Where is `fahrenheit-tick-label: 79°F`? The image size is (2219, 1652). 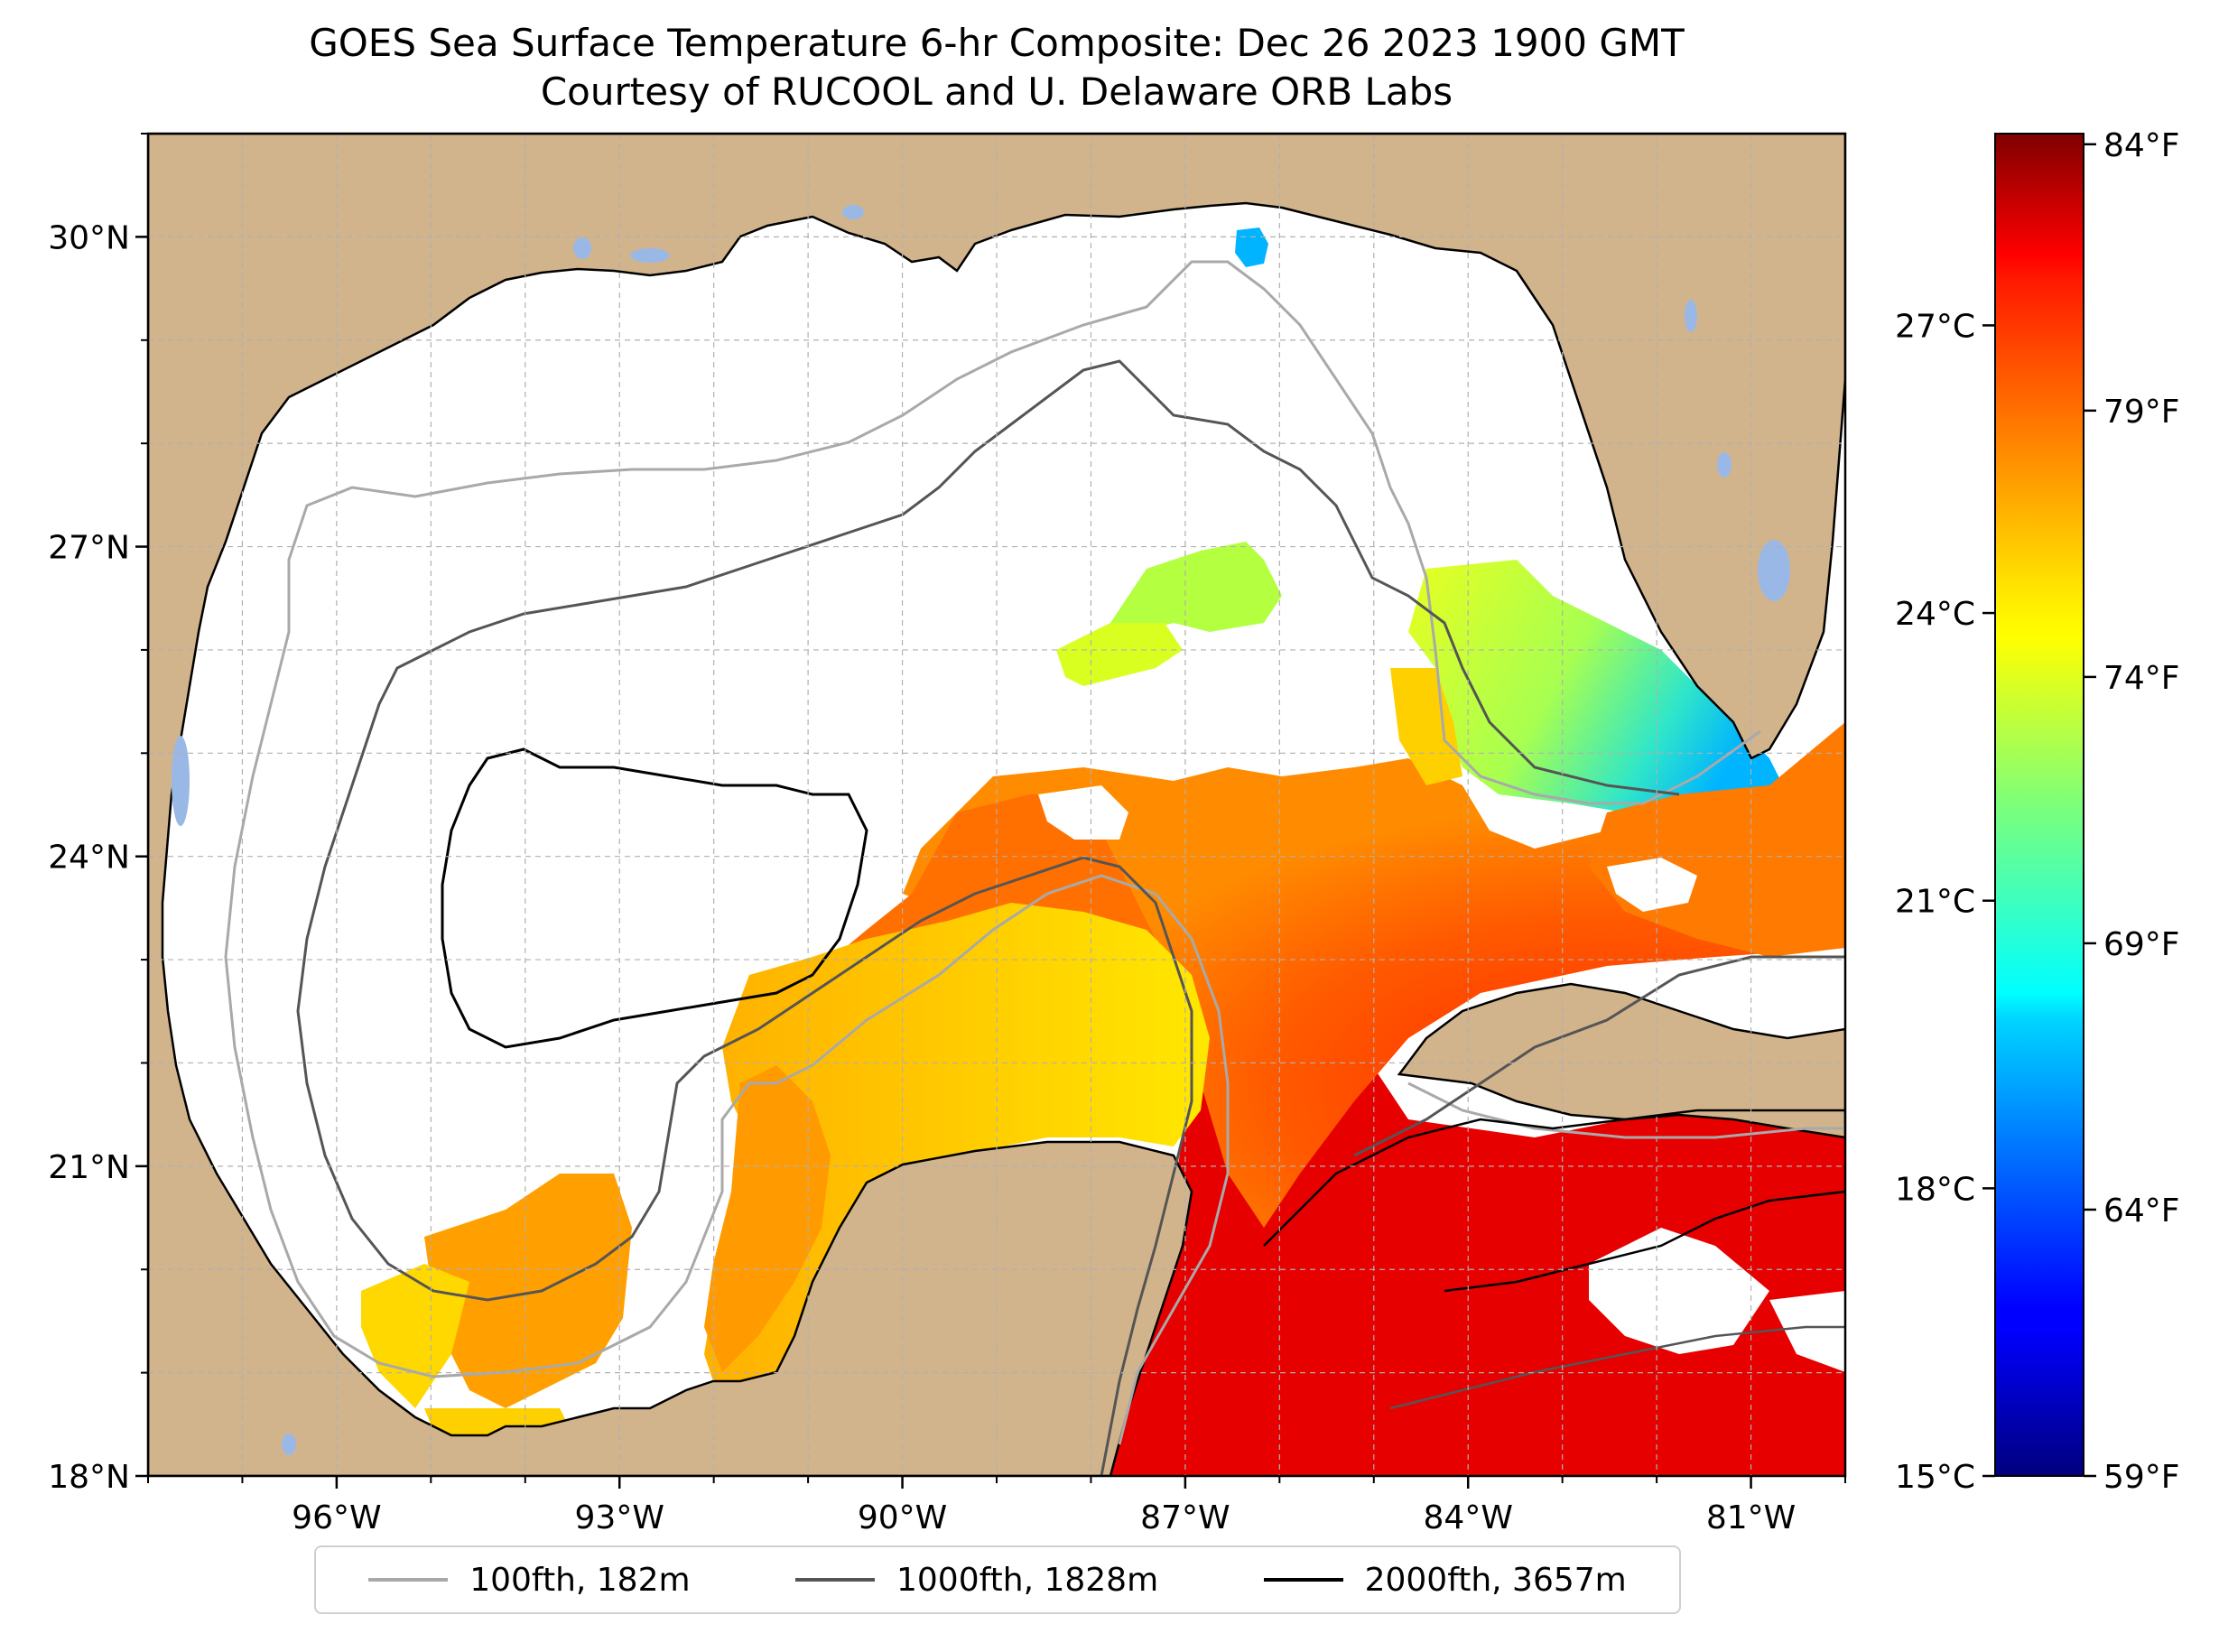 fahrenheit-tick-label: 79°F is located at coordinates (2141, 412).